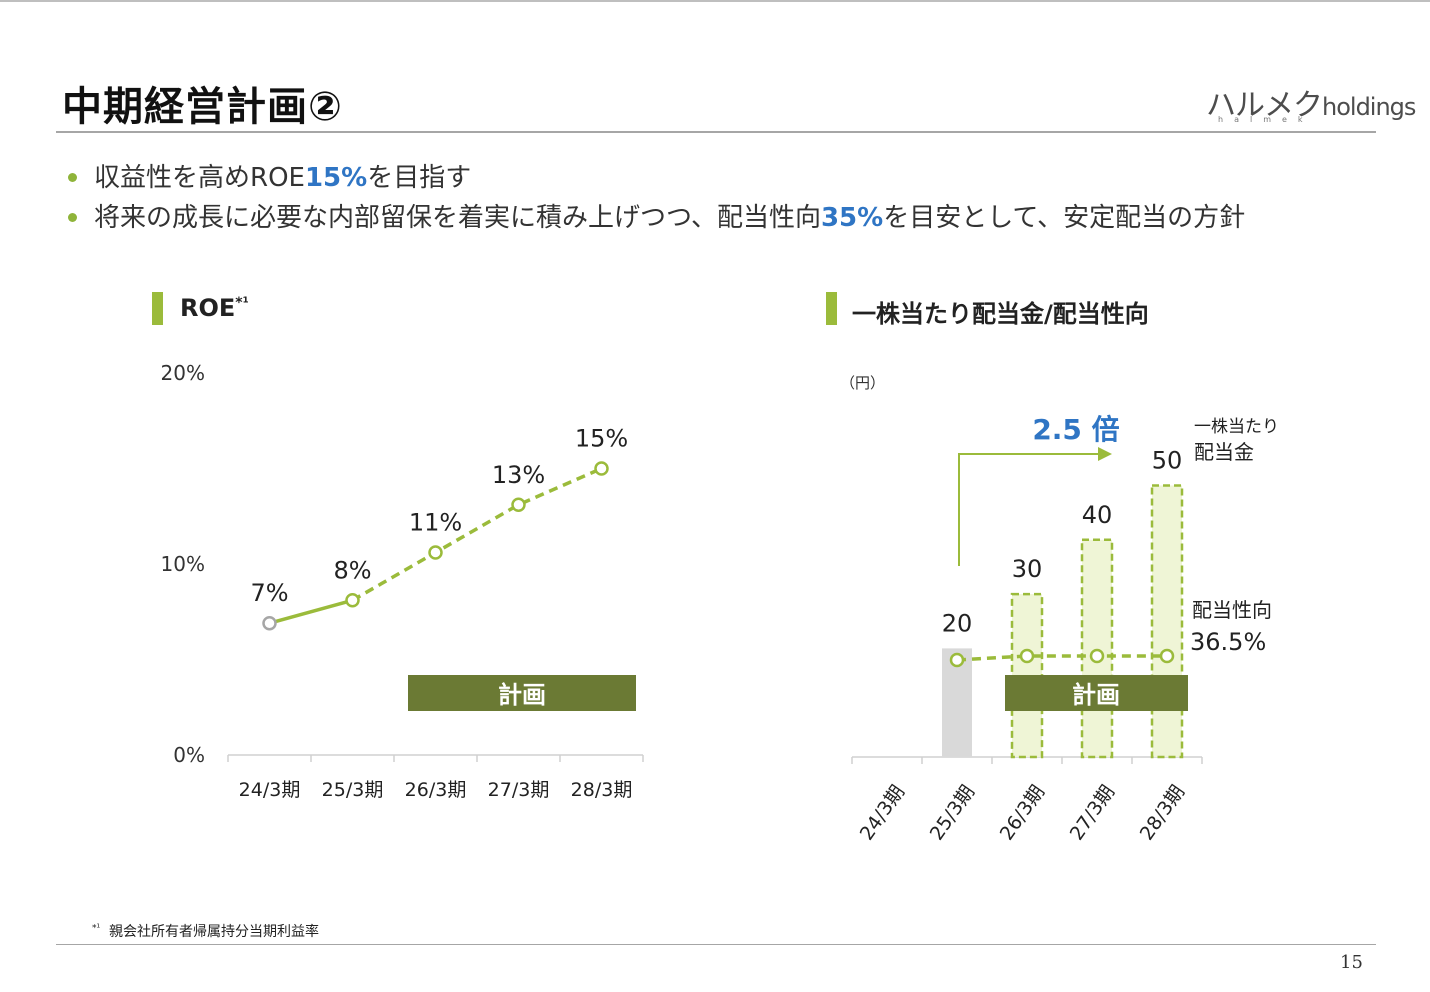 This screenshot has height=992, width=1430. What do you see at coordinates (601, 439) in the screenshot?
I see `roe-data-label: 15%` at bounding box center [601, 439].